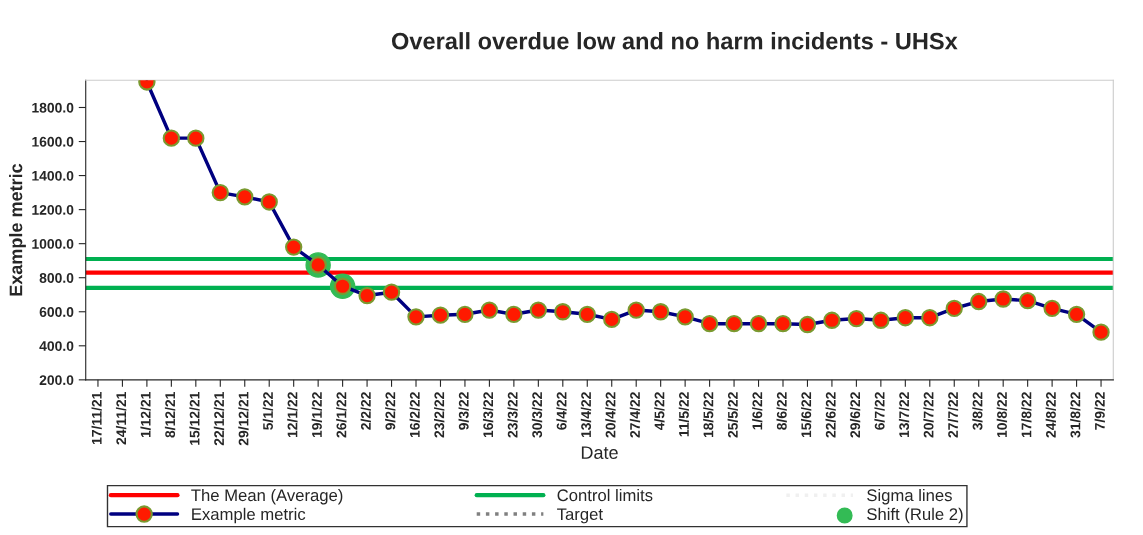  Describe the element at coordinates (243, 419) in the screenshot. I see `x-tick-label: 29/12/21` at that location.